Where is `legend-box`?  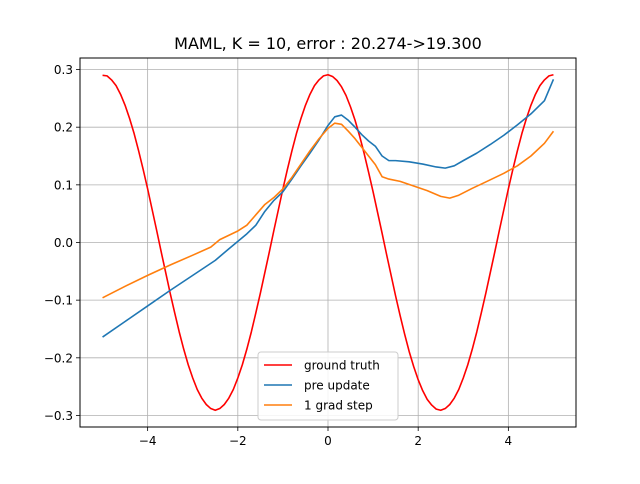
legend-box is located at coordinates (328, 386).